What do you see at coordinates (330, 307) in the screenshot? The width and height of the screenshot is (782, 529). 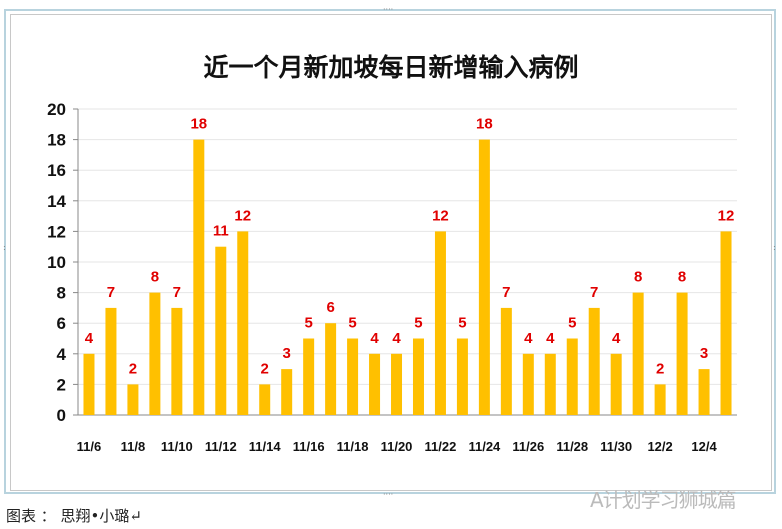 I see `data-label: 6` at bounding box center [330, 307].